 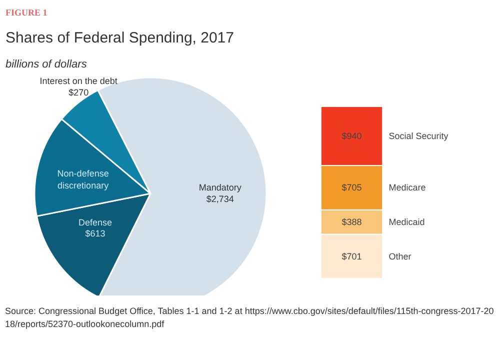 What do you see at coordinates (352, 187) in the screenshot?
I see `data-label: $705` at bounding box center [352, 187].